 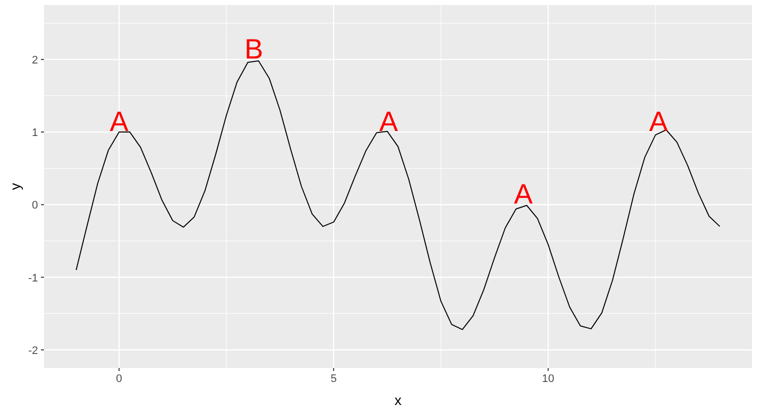 What do you see at coordinates (119, 379) in the screenshot?
I see `x-tick-label: 0` at bounding box center [119, 379].